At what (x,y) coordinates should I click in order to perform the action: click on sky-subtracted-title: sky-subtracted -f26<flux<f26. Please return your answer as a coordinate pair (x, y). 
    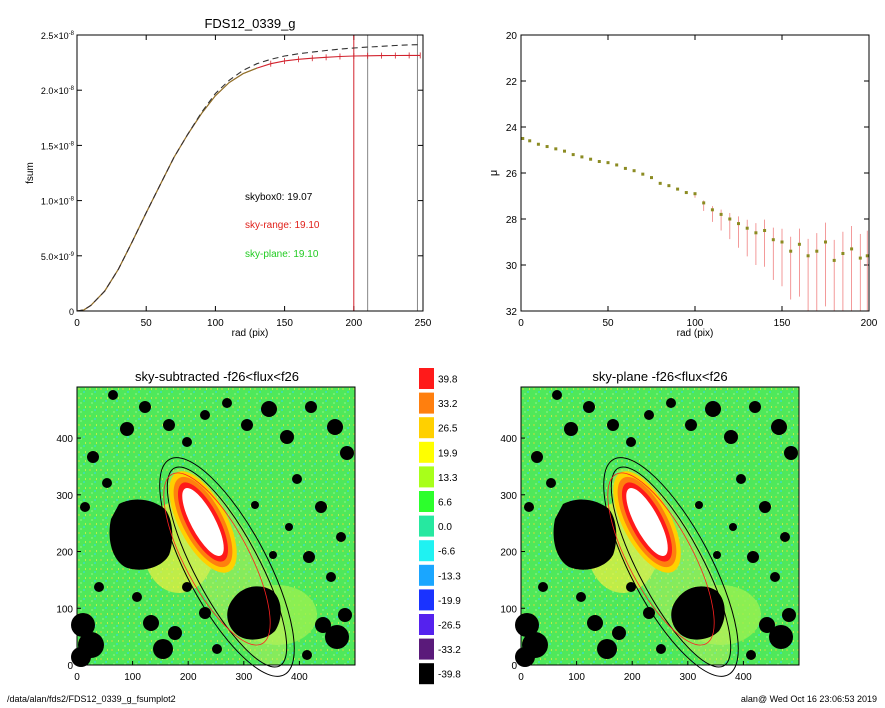
    Looking at the image, I should click on (217, 376).